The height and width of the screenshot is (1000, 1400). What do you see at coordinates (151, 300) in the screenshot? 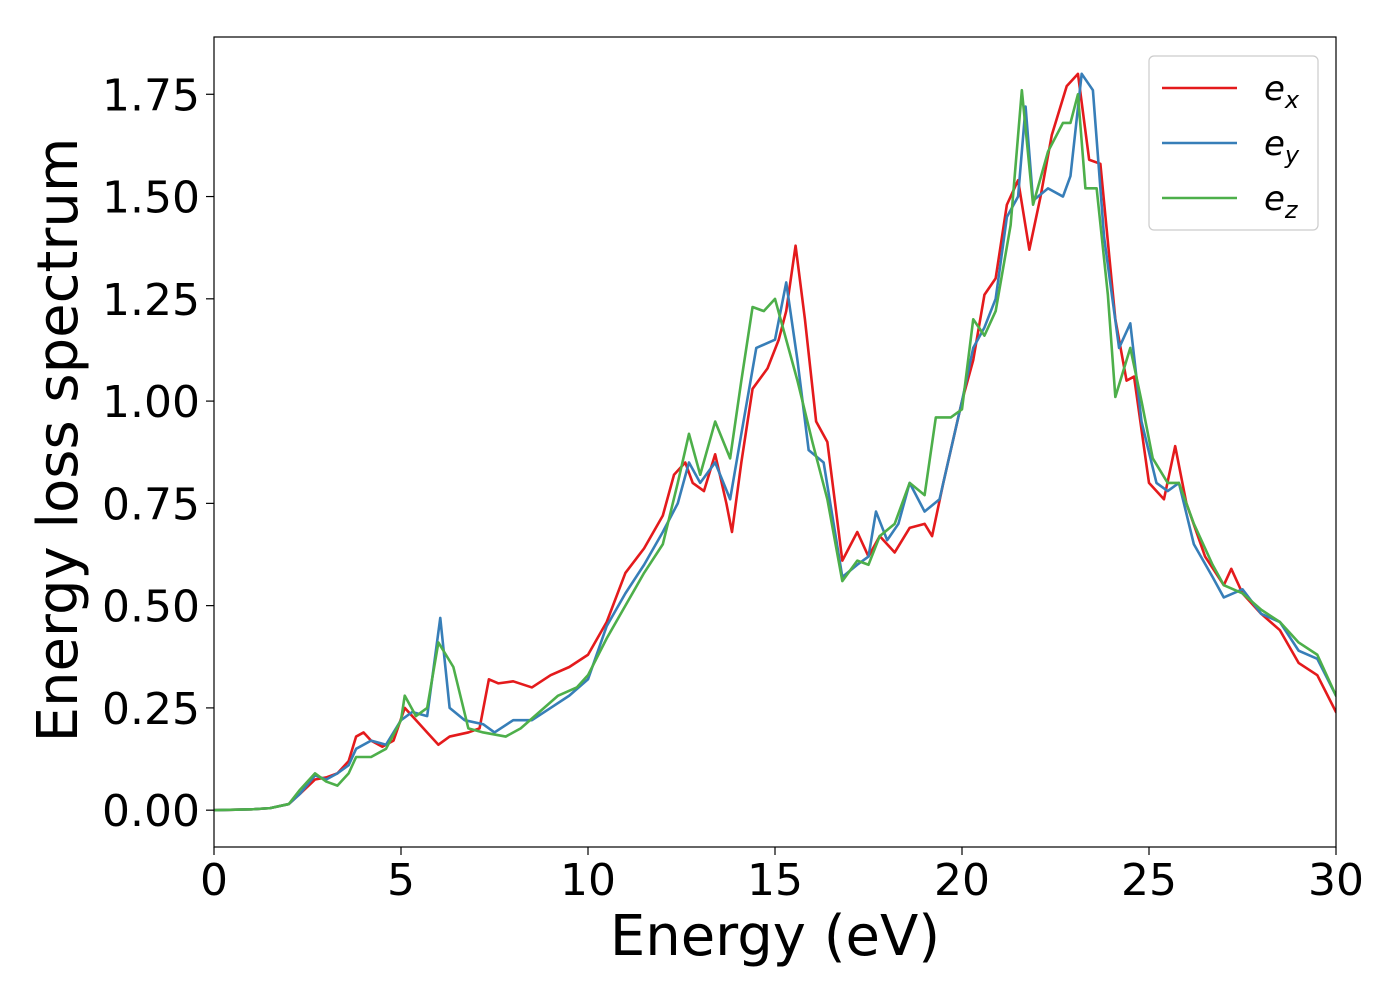
I see `y-tick-label: 1.25` at bounding box center [151, 300].